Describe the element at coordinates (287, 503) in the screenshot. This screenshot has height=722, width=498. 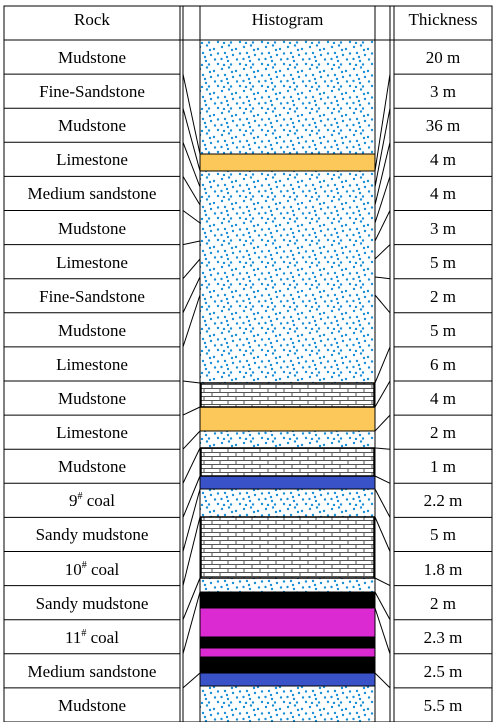
I see `sandstone-gap` at that location.